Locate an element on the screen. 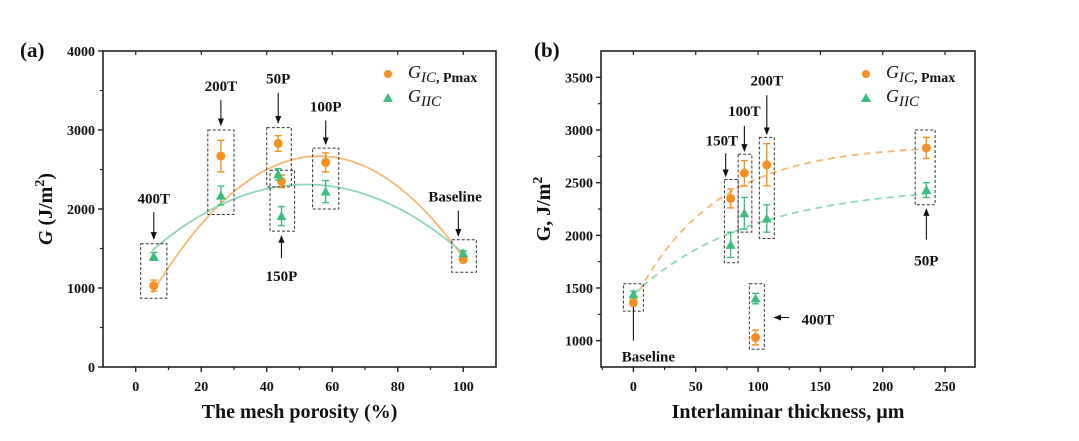 This screenshot has width=1079, height=441. panel-label: (a) is located at coordinates (32, 50).